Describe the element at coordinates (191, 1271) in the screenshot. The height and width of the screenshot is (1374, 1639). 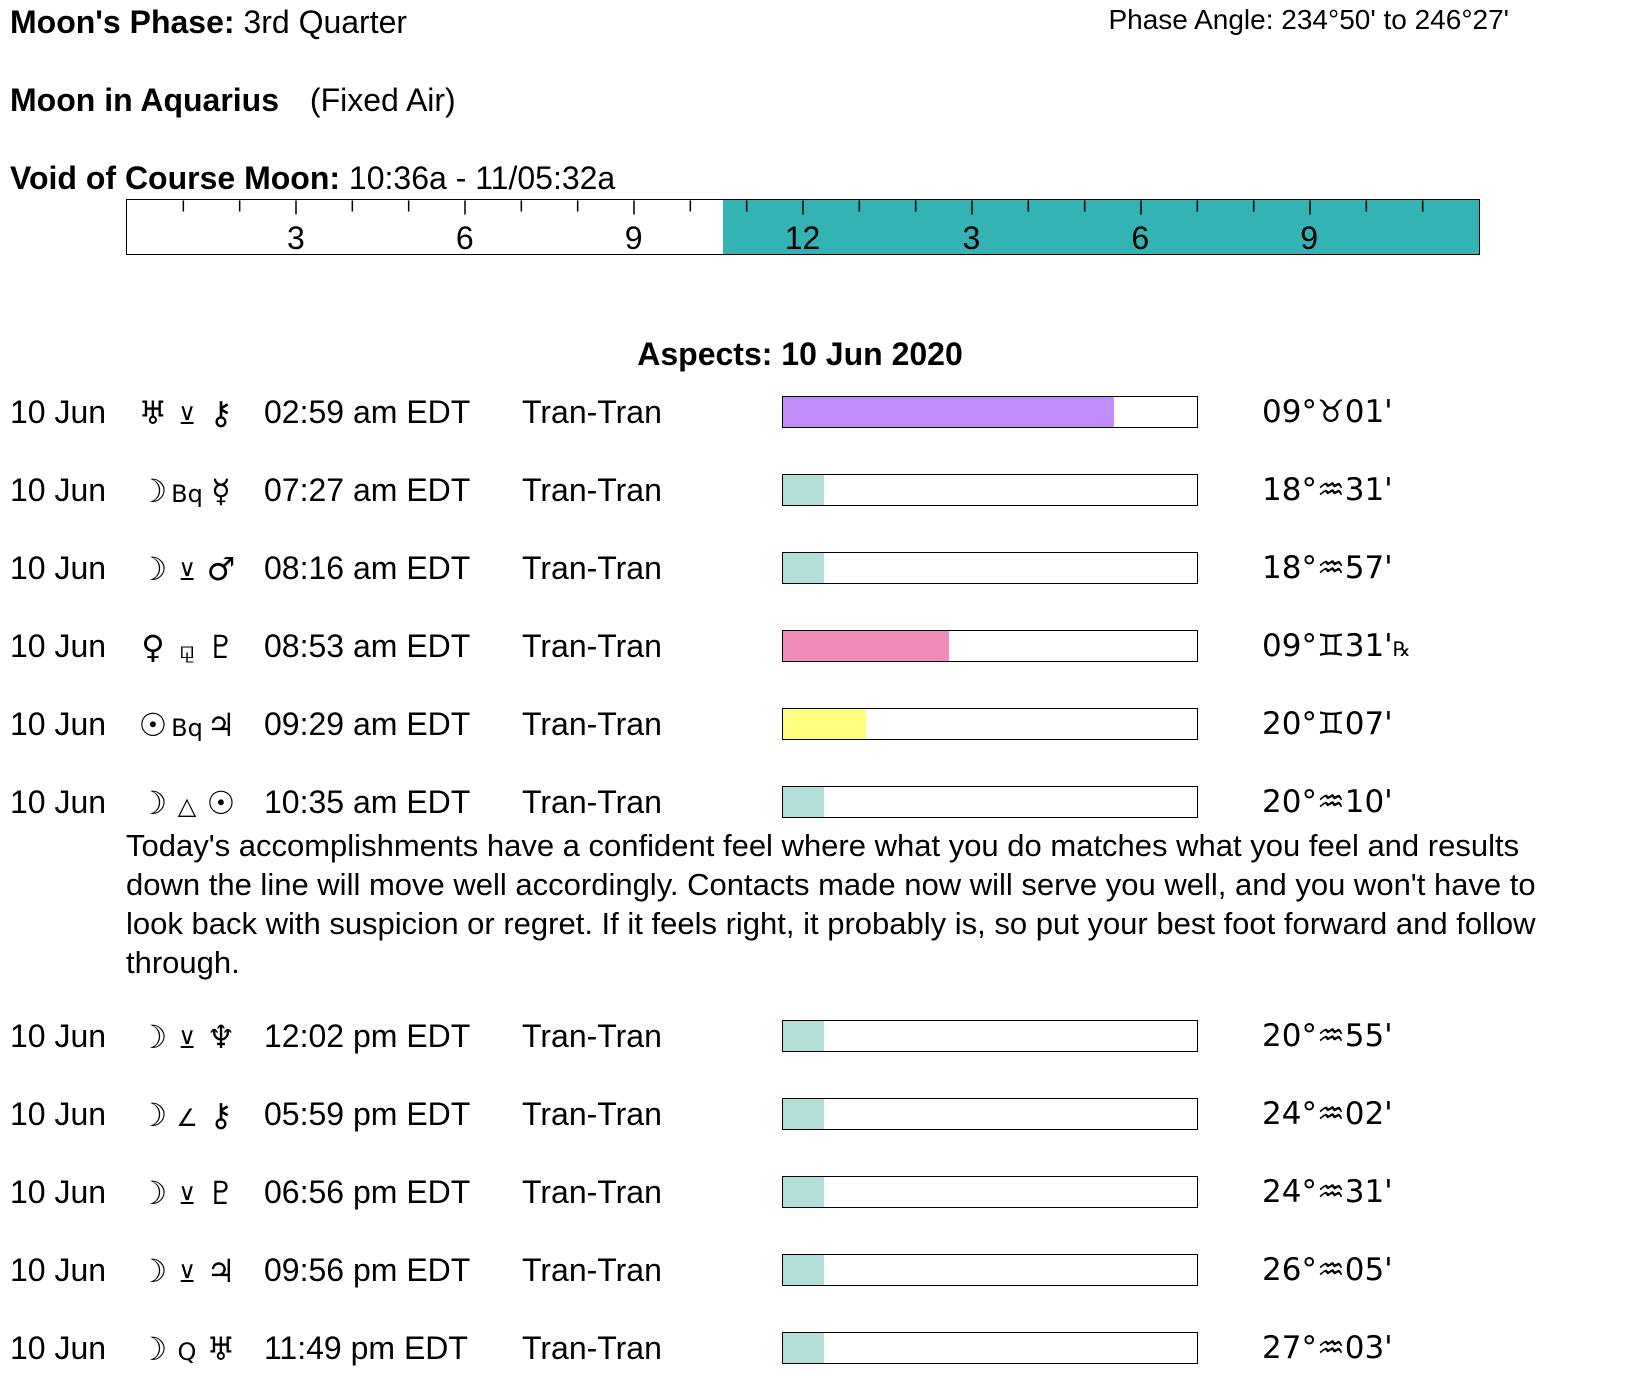
I see `aspect-glyphs: ☽ ⊻ ♃` at that location.